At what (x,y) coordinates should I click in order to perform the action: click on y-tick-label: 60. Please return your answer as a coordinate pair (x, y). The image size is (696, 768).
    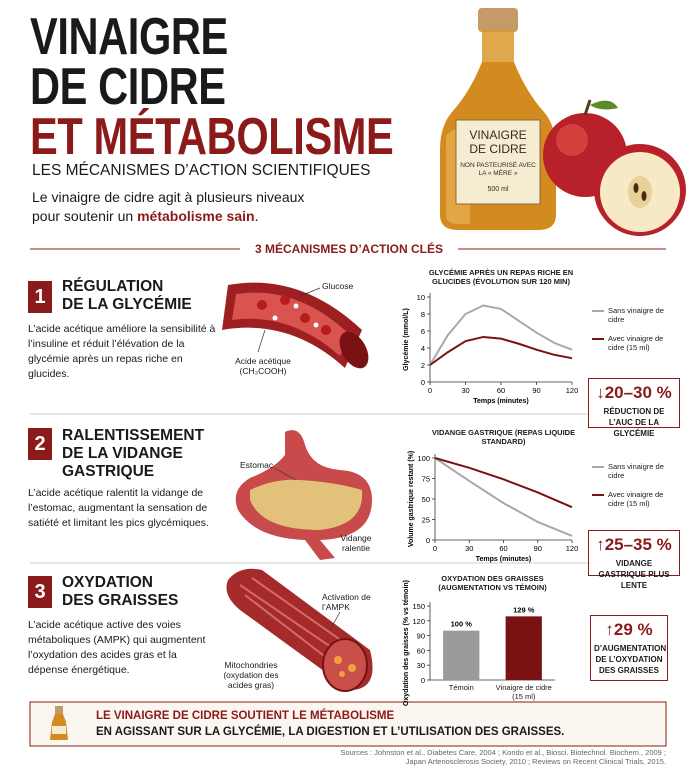
    Looking at the image, I should click on (421, 650).